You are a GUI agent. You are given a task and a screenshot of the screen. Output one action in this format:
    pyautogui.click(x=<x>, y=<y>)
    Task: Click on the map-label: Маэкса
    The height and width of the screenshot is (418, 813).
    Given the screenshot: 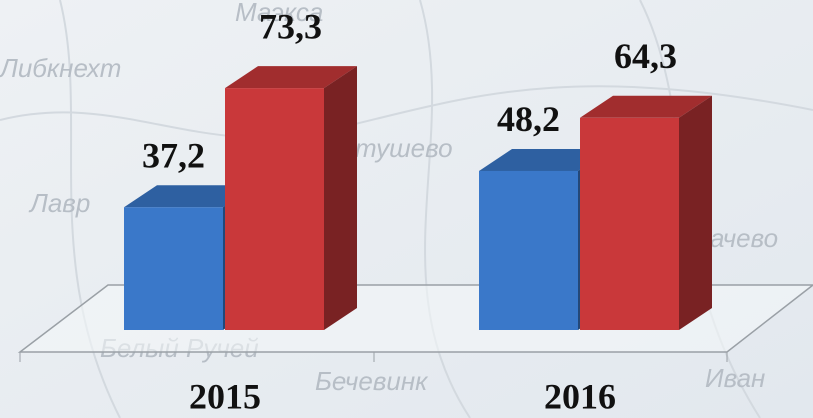 What is the action you would take?
    pyautogui.click(x=279, y=13)
    